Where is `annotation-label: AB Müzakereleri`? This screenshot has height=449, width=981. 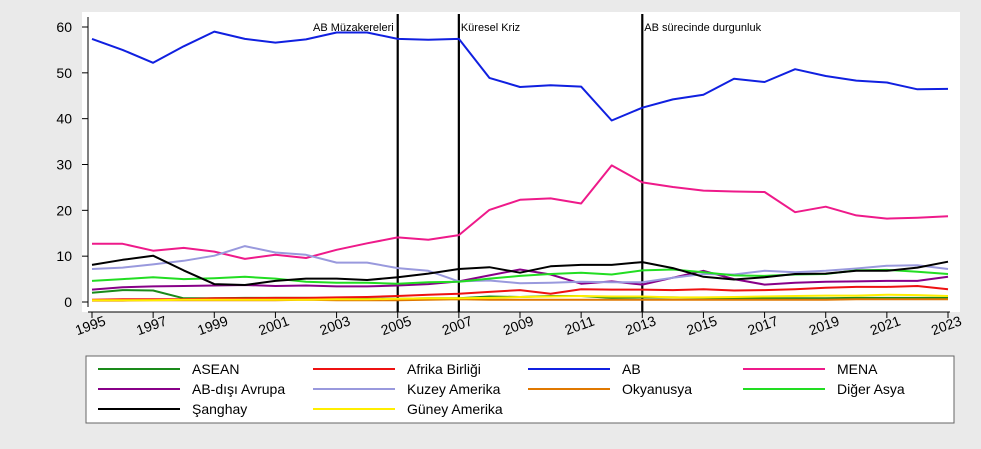
annotation-label: AB Müzakereleri is located at coordinates (353, 28).